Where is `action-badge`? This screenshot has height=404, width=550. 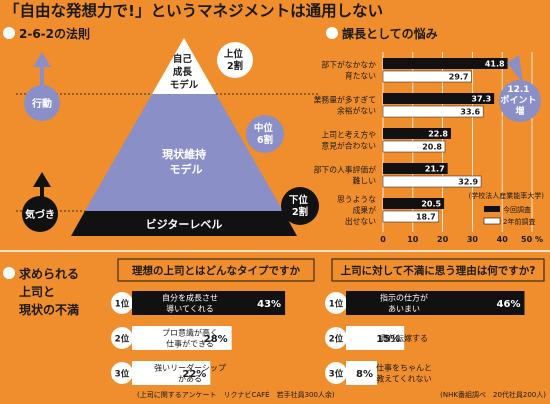
action-badge is located at coordinates (42, 103).